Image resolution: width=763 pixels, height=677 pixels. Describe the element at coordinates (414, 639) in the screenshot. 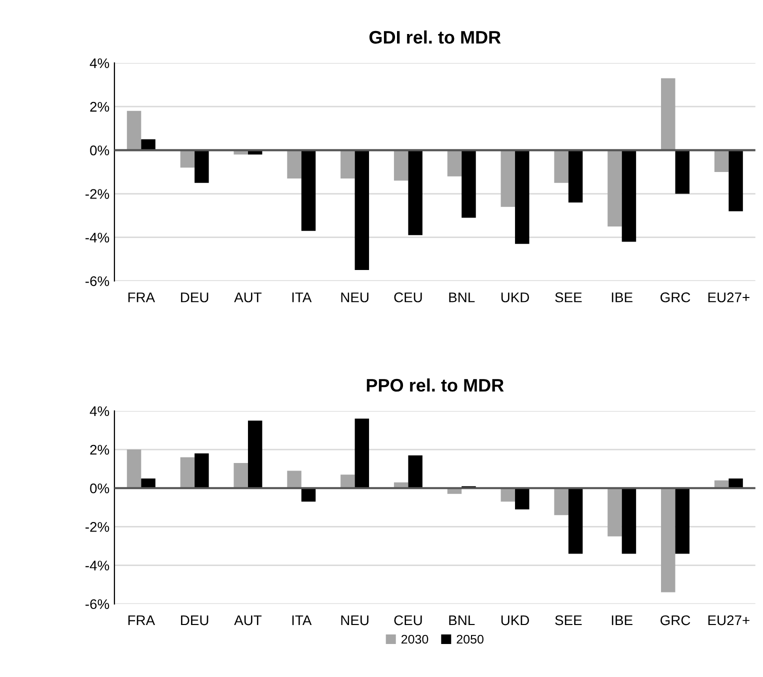

I see `legend-label: 2030` at that location.